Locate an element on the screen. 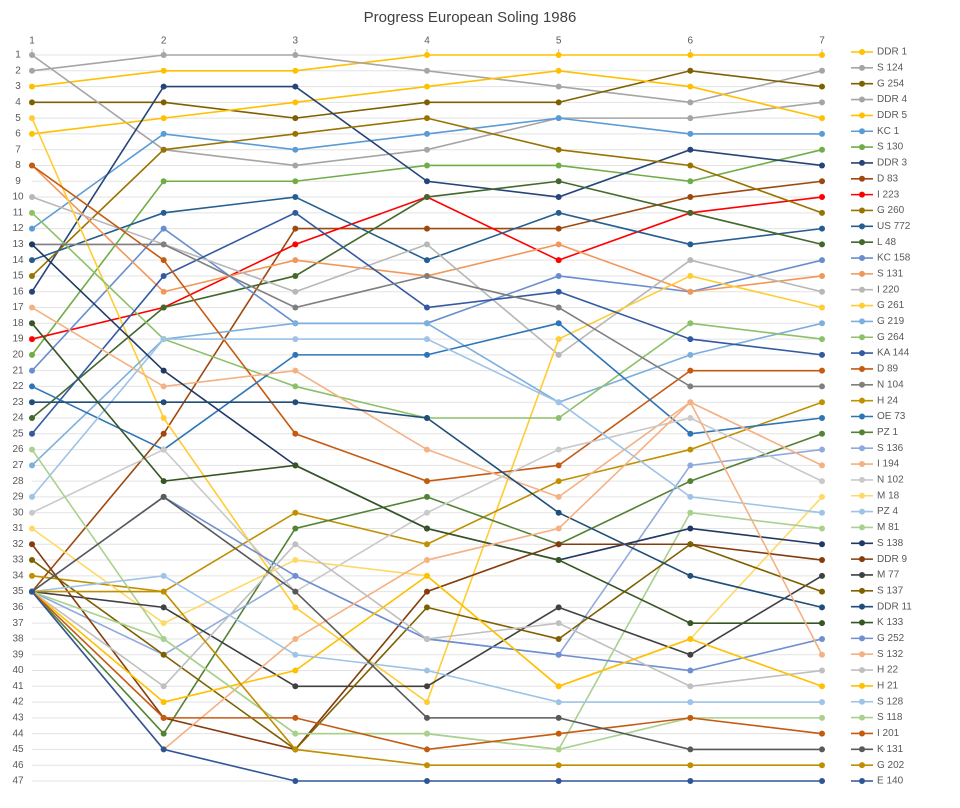 The width and height of the screenshot is (960, 808). legend-label: G 219 is located at coordinates (891, 321).